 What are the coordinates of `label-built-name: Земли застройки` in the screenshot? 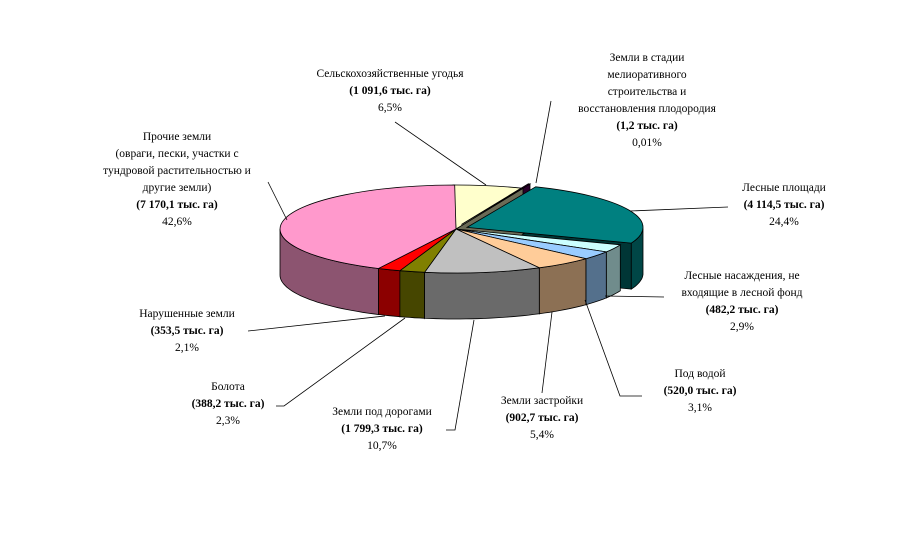 It's located at (542, 401).